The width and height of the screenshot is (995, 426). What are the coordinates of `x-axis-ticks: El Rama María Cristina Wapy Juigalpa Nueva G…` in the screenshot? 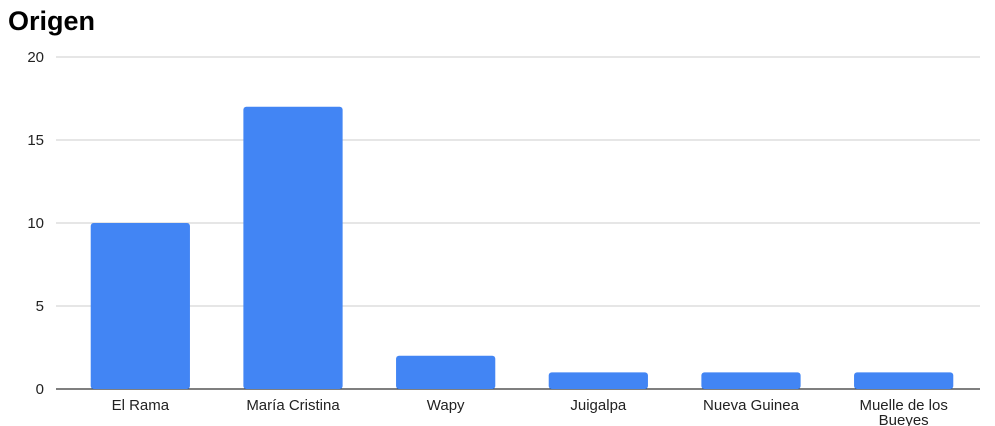 It's located at (530, 411).